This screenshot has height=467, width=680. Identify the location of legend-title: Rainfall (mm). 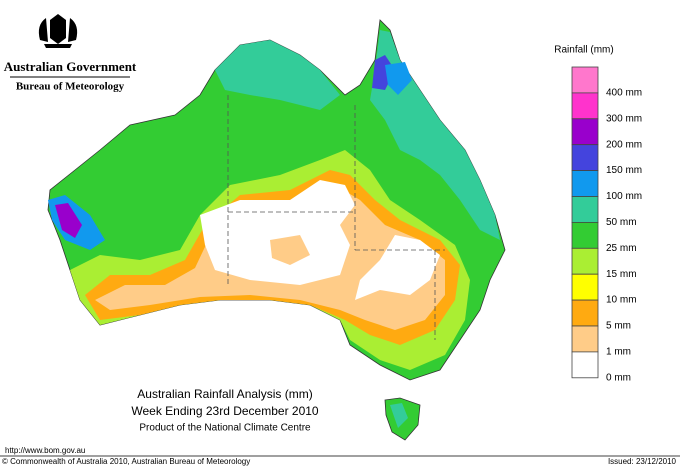
(583, 50).